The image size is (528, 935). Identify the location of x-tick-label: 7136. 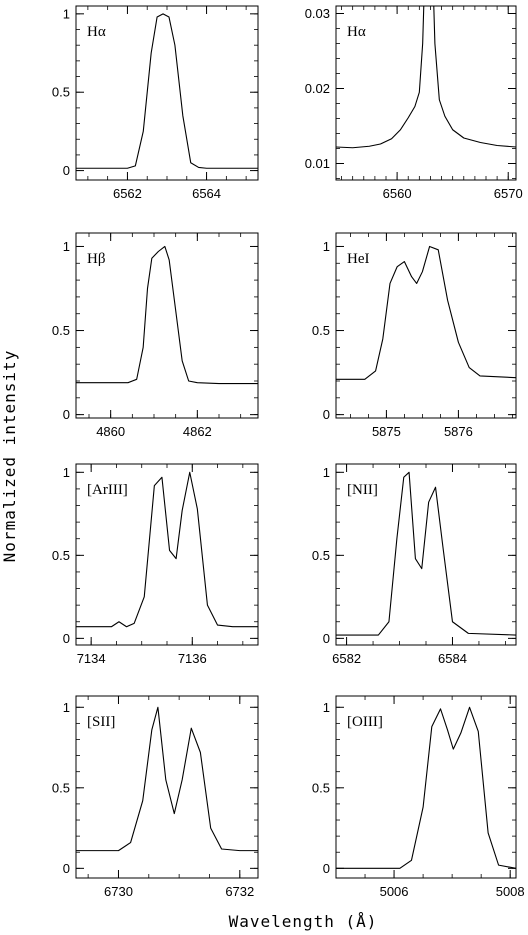
(192, 658).